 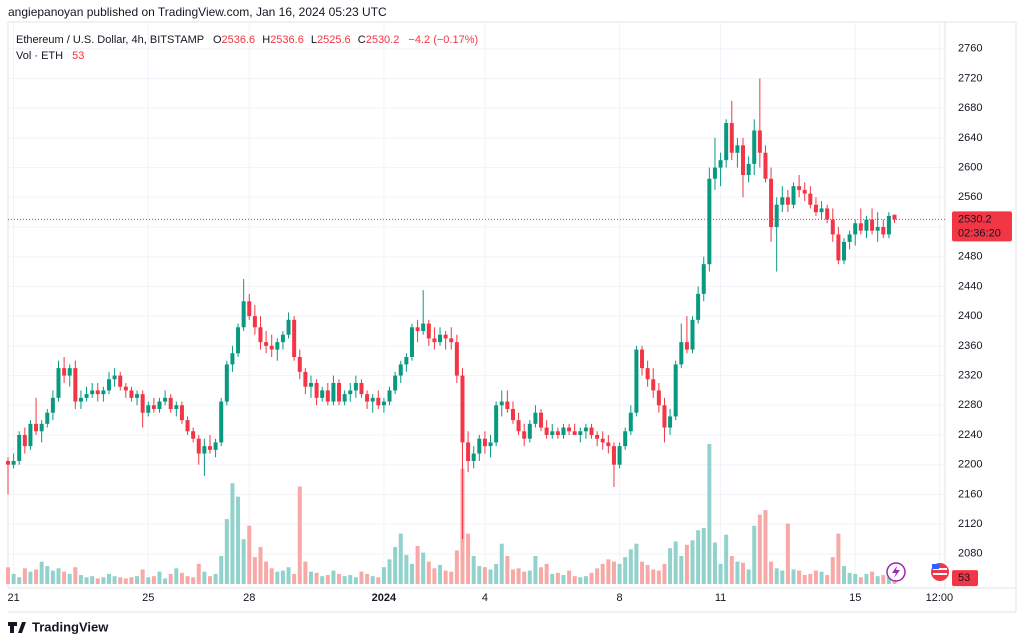 I want to click on ohlc-value: 2536.6, so click(x=287, y=40).